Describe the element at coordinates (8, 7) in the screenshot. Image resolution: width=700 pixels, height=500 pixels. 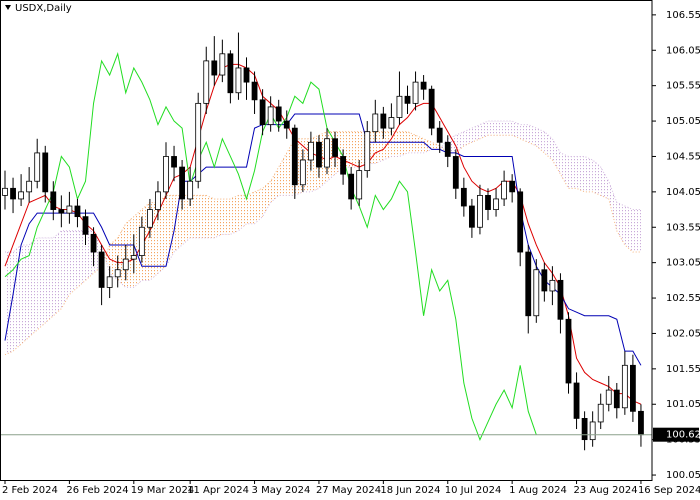
I see `menu-triangle` at that location.